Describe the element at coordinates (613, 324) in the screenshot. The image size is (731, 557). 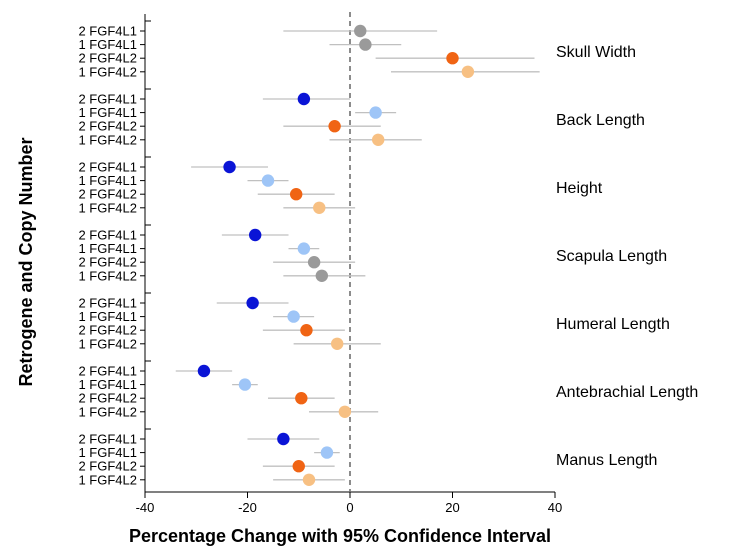
I see `group-label: Humeral Length` at that location.